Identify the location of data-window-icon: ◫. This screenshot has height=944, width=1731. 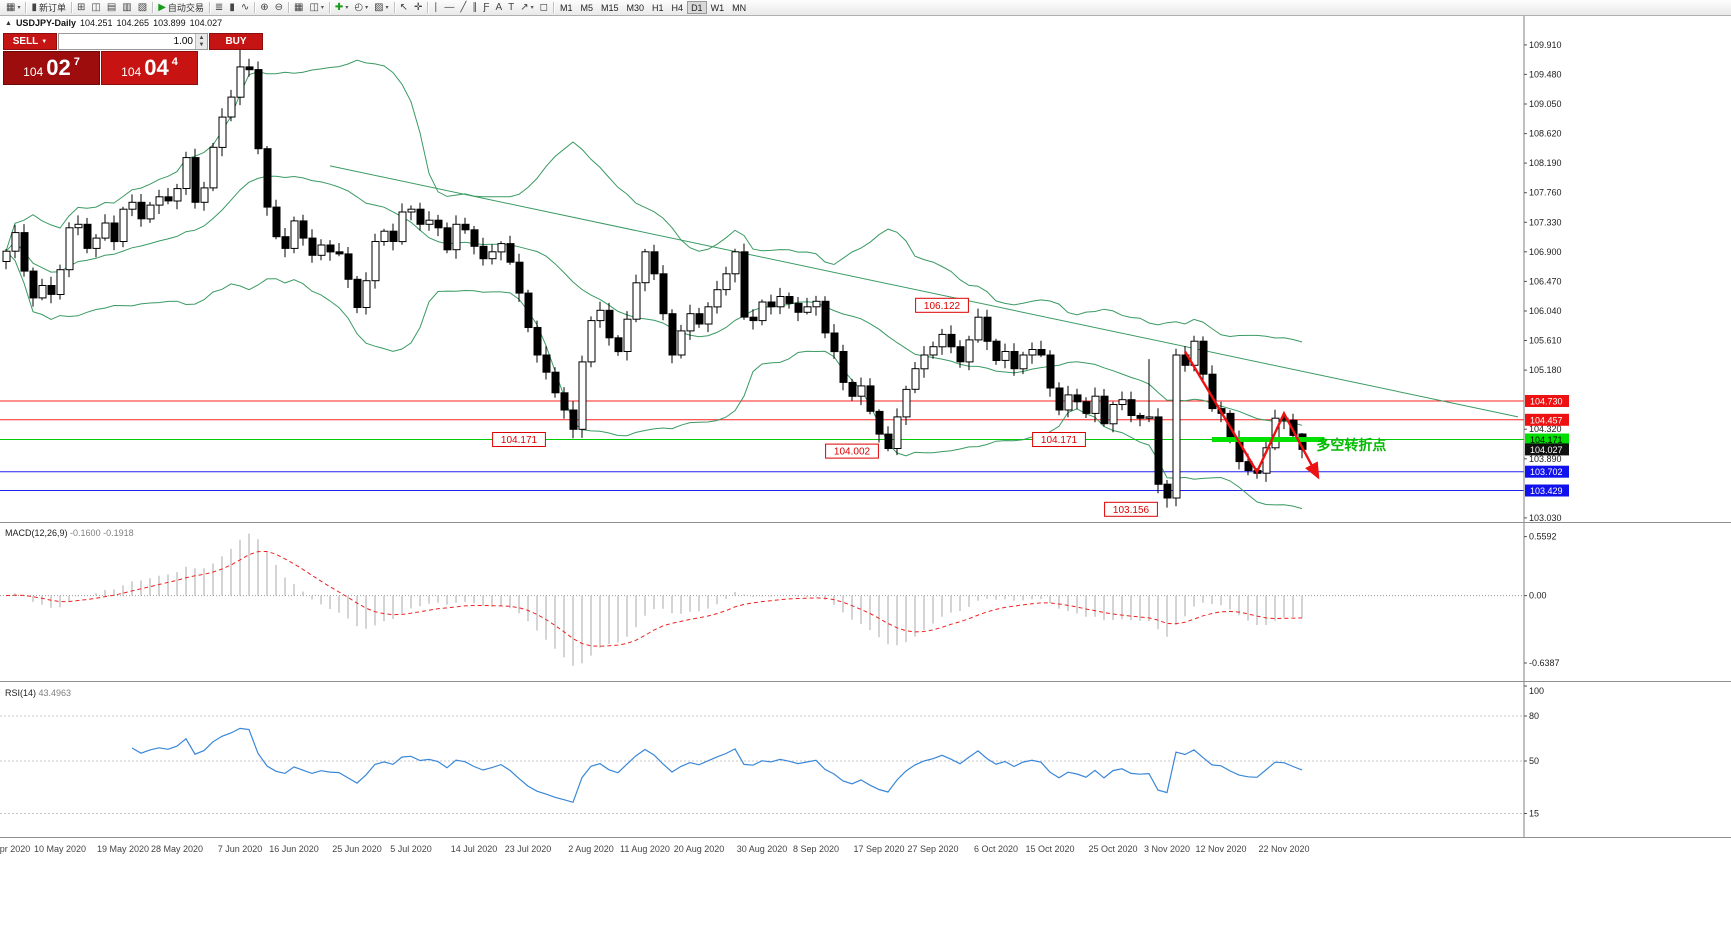
(96, 7).